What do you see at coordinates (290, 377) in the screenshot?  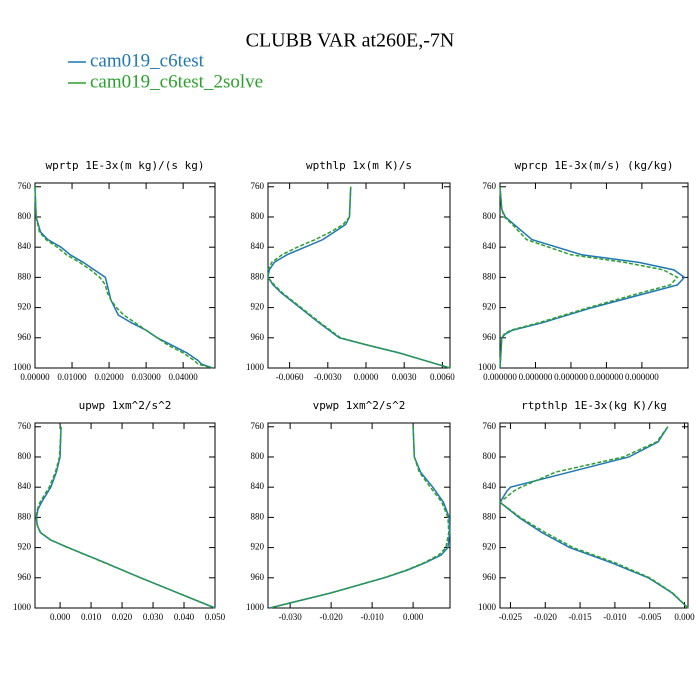 I see `x-tick-label: -0.0060` at bounding box center [290, 377].